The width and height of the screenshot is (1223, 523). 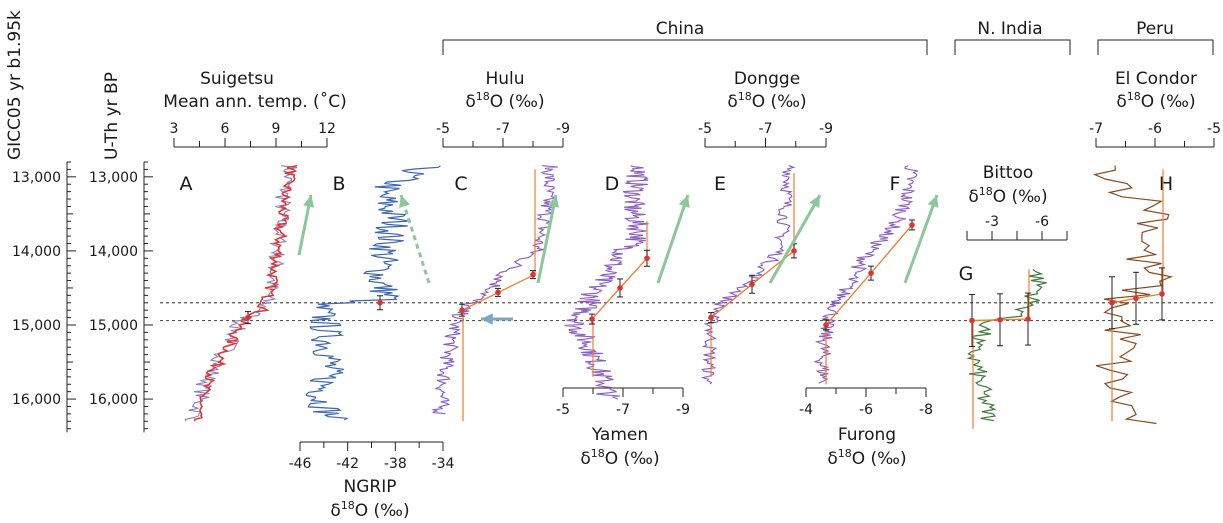 I want to click on panel-letter-f: F, so click(x=895, y=184).